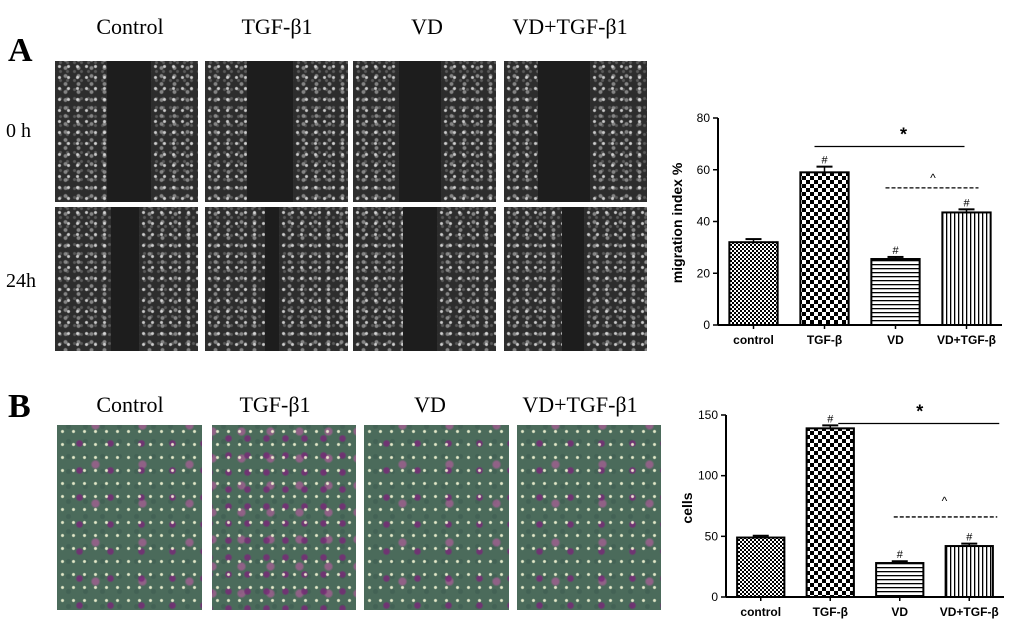 This screenshot has width=1024, height=644. Describe the element at coordinates (275, 404) in the screenshot. I see `panel-b-col-label-tgf: TGF-β1` at that location.